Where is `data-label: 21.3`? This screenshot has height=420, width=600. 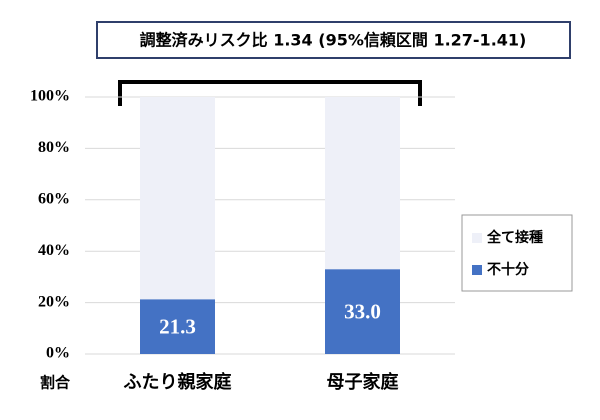 data-label: 21.3 is located at coordinates (177, 326).